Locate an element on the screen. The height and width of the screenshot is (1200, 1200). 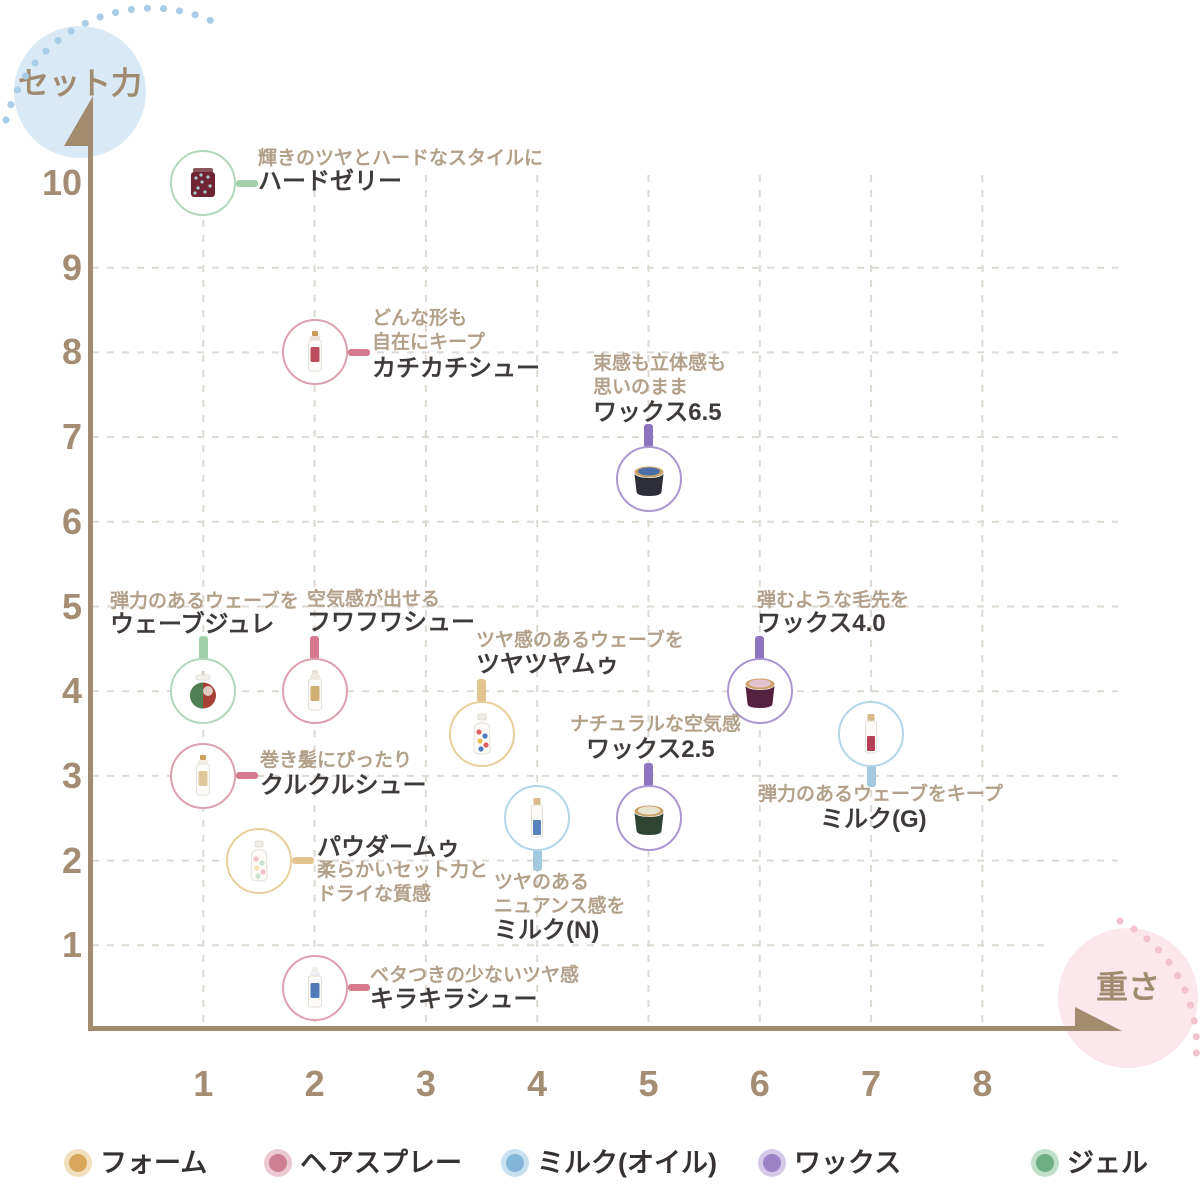
y-tick-4: 4 is located at coordinates (71, 691).